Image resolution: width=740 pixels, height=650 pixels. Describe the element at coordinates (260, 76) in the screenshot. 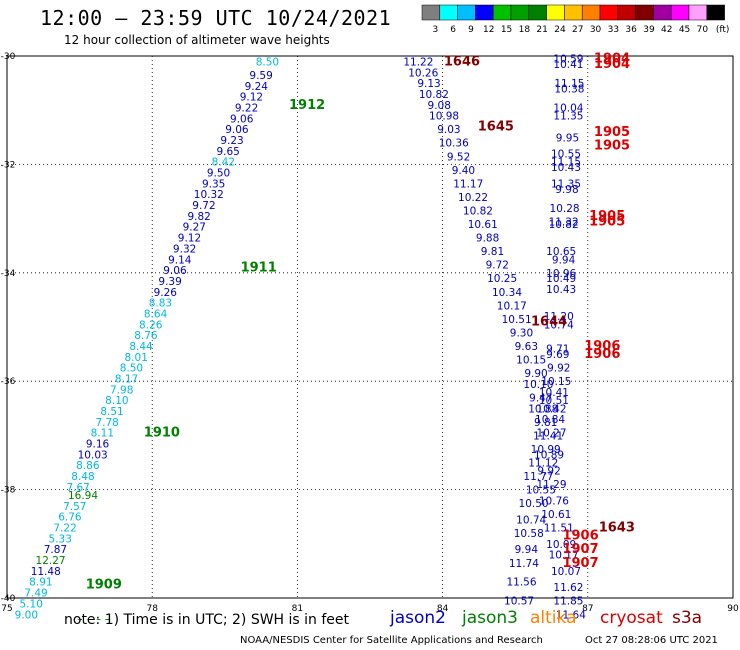

I see `wave-height-label: 9.59` at that location.